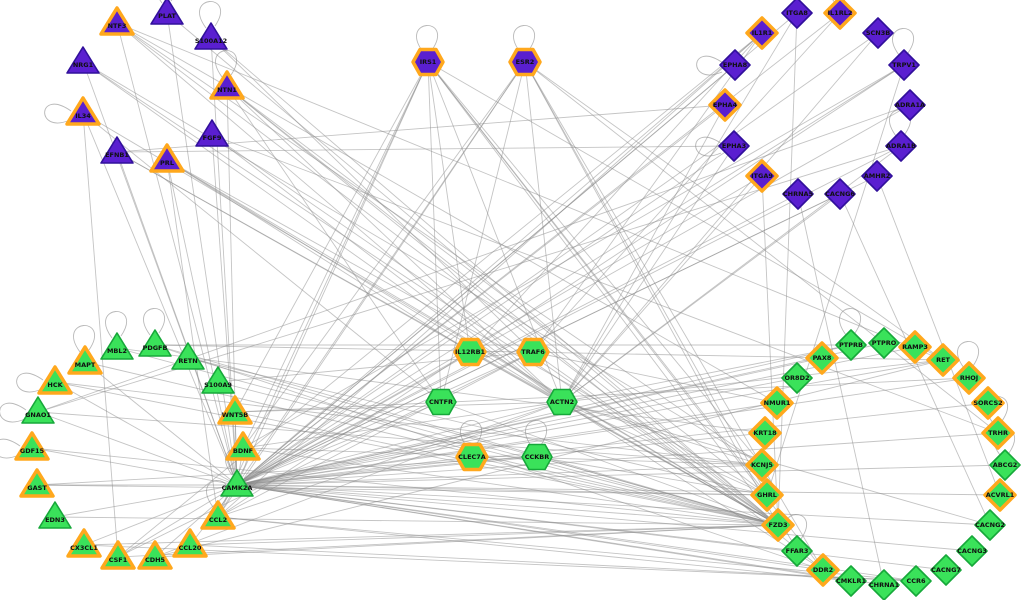 The width and height of the screenshot is (1027, 600). I want to click on node-cacng2: CACNG2, so click(990, 525).